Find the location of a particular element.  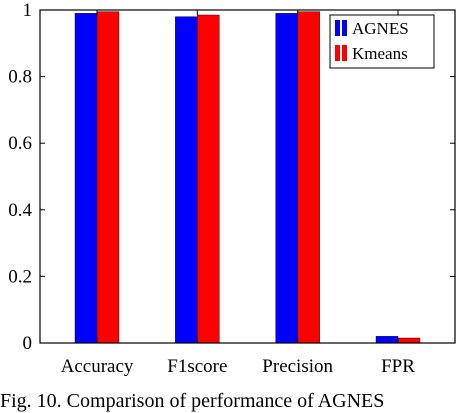

x-tick-label: Accuracy is located at coordinates (97, 366).